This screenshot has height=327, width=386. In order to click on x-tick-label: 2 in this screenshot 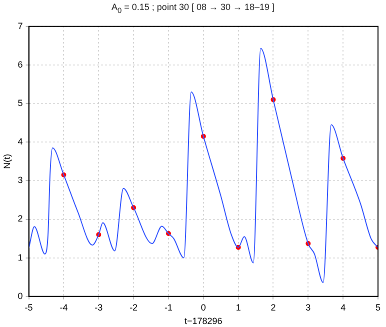, I will do `click(273, 307)`.